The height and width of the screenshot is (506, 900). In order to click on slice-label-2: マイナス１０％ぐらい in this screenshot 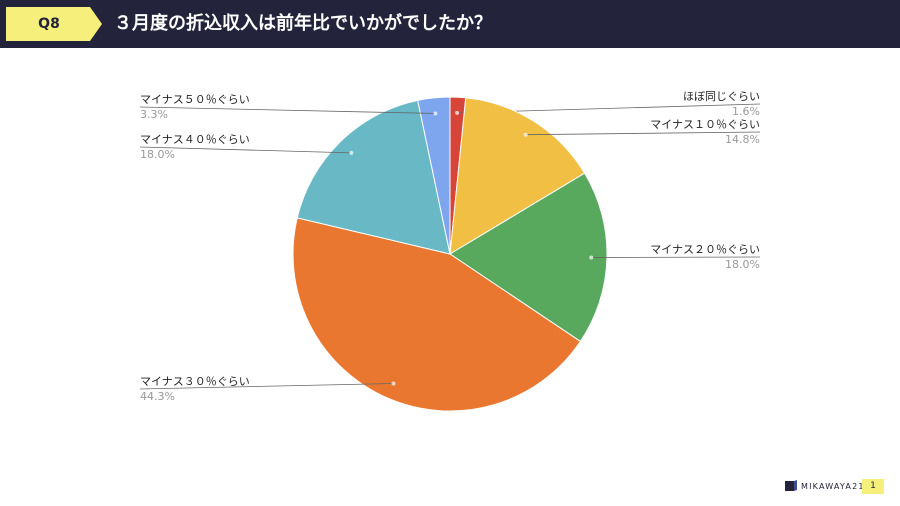, I will do `click(705, 124)`.